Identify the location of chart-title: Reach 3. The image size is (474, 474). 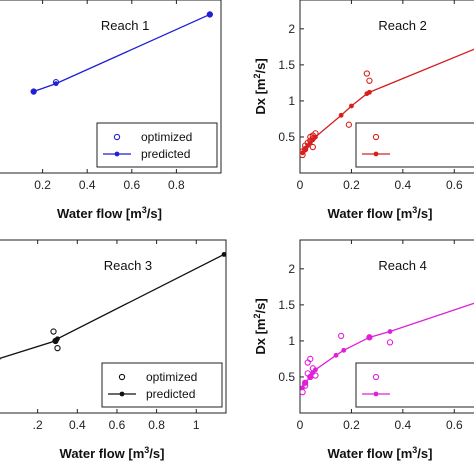
(128, 265).